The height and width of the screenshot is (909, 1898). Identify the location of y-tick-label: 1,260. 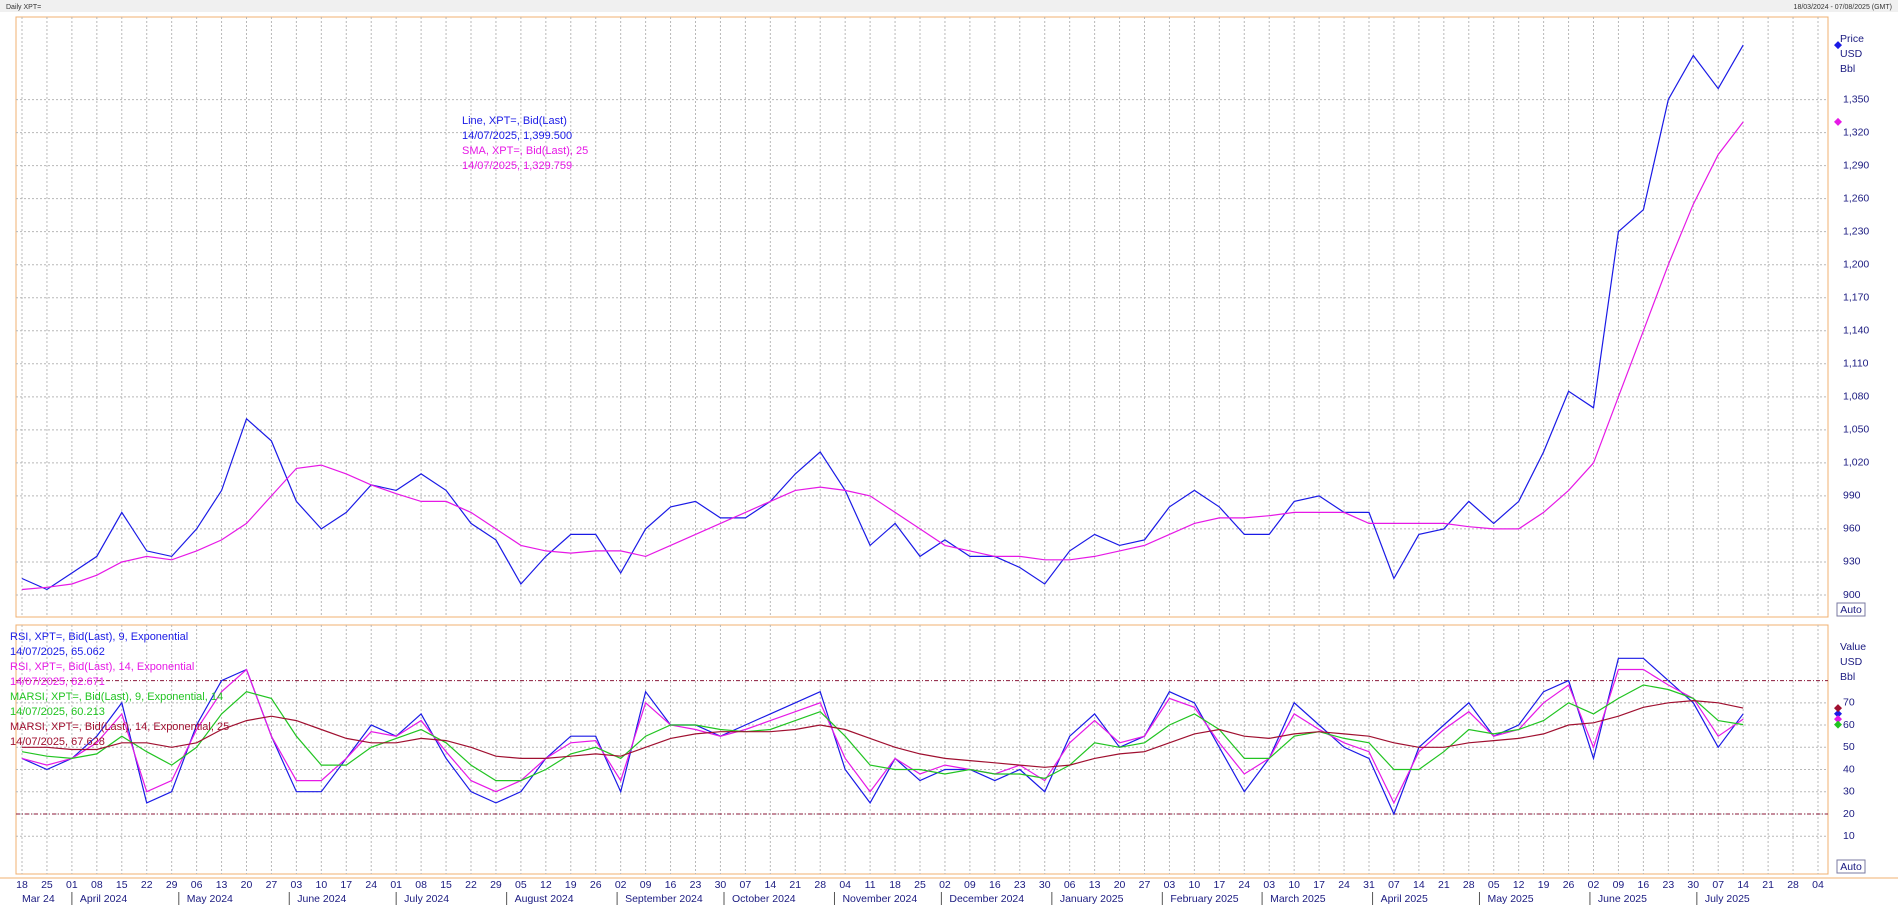
(1856, 198).